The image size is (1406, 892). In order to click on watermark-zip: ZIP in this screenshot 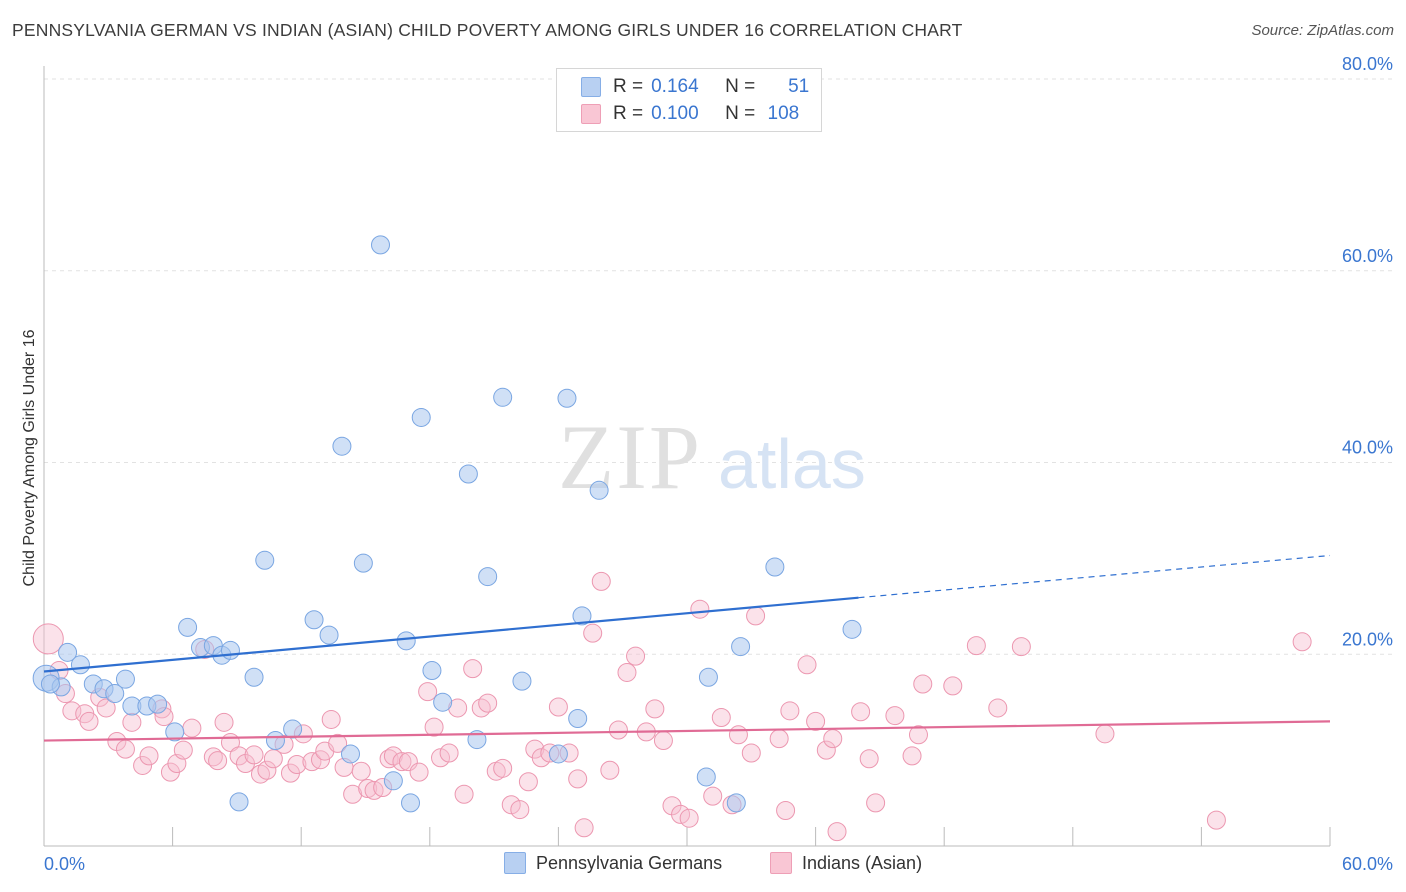, I will do `click(630, 457)`.